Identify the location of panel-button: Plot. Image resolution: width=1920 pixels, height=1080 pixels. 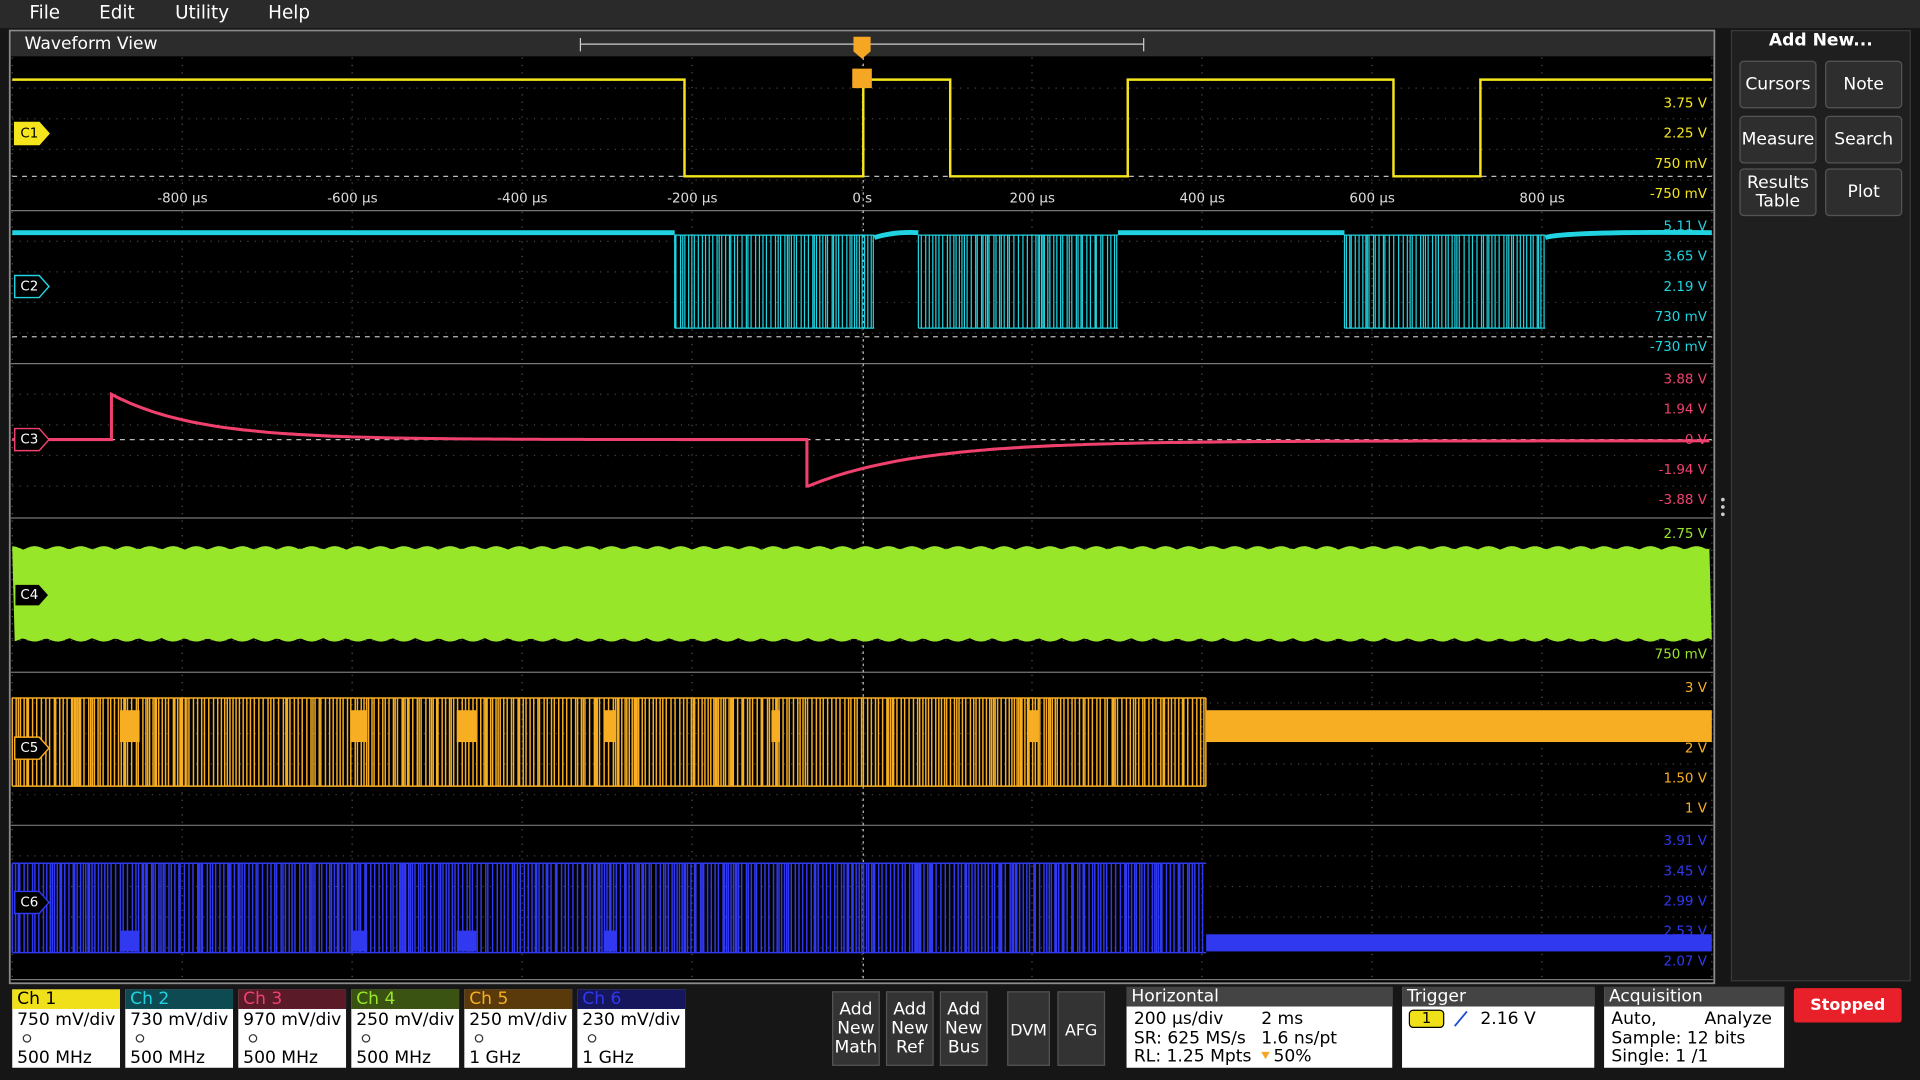
(1864, 192).